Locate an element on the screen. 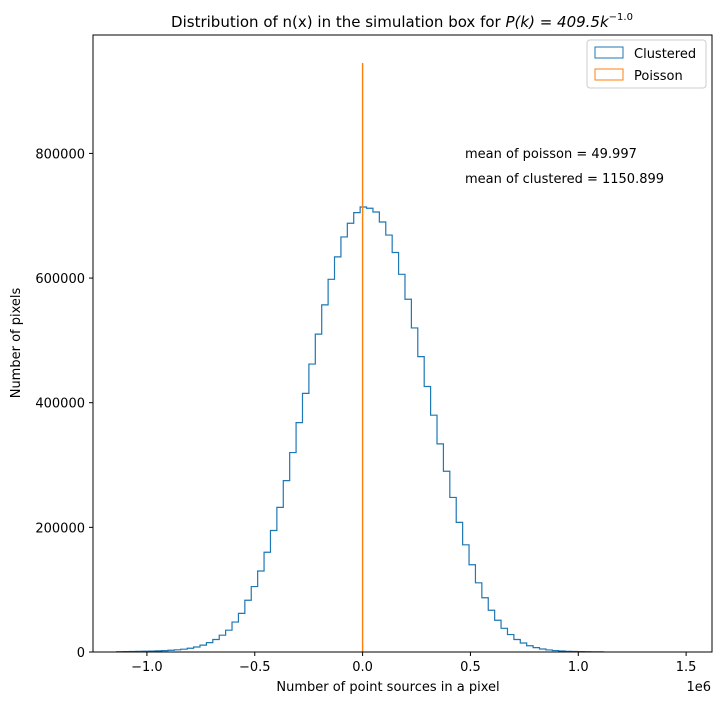  legend-frame is located at coordinates (646, 64).